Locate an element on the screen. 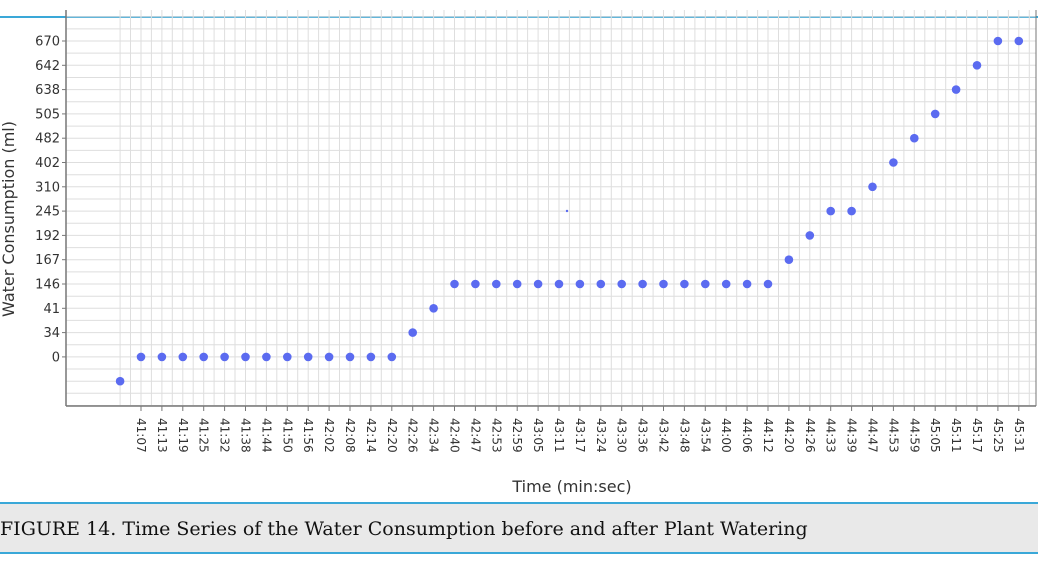 The width and height of the screenshot is (1038, 576). y-tick-label: 505 is located at coordinates (47, 114).